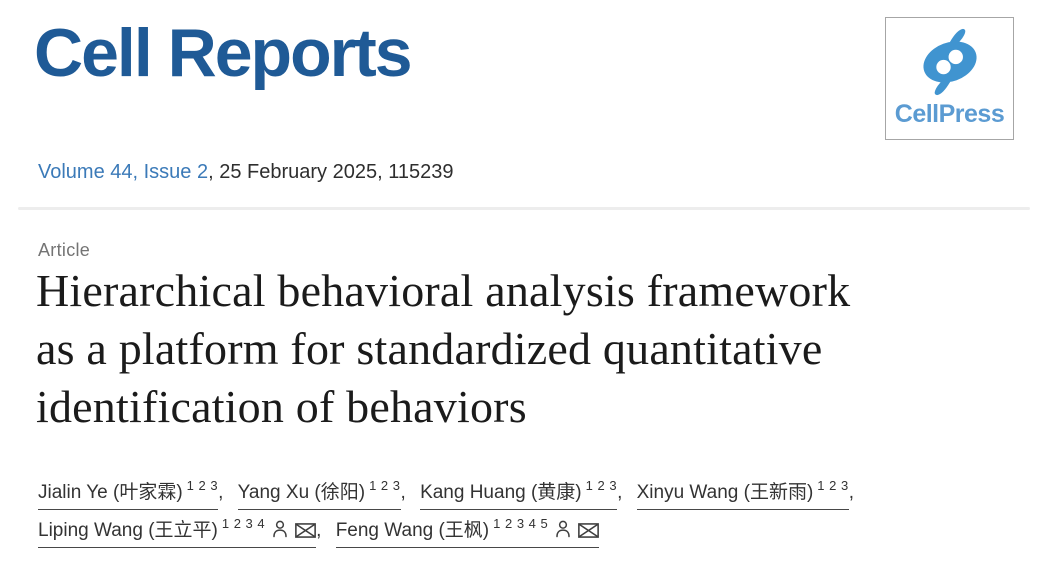 The height and width of the screenshot is (577, 1048). Describe the element at coordinates (501, 492) in the screenshot. I see `author-name: Kang Huang (黄康)` at that location.